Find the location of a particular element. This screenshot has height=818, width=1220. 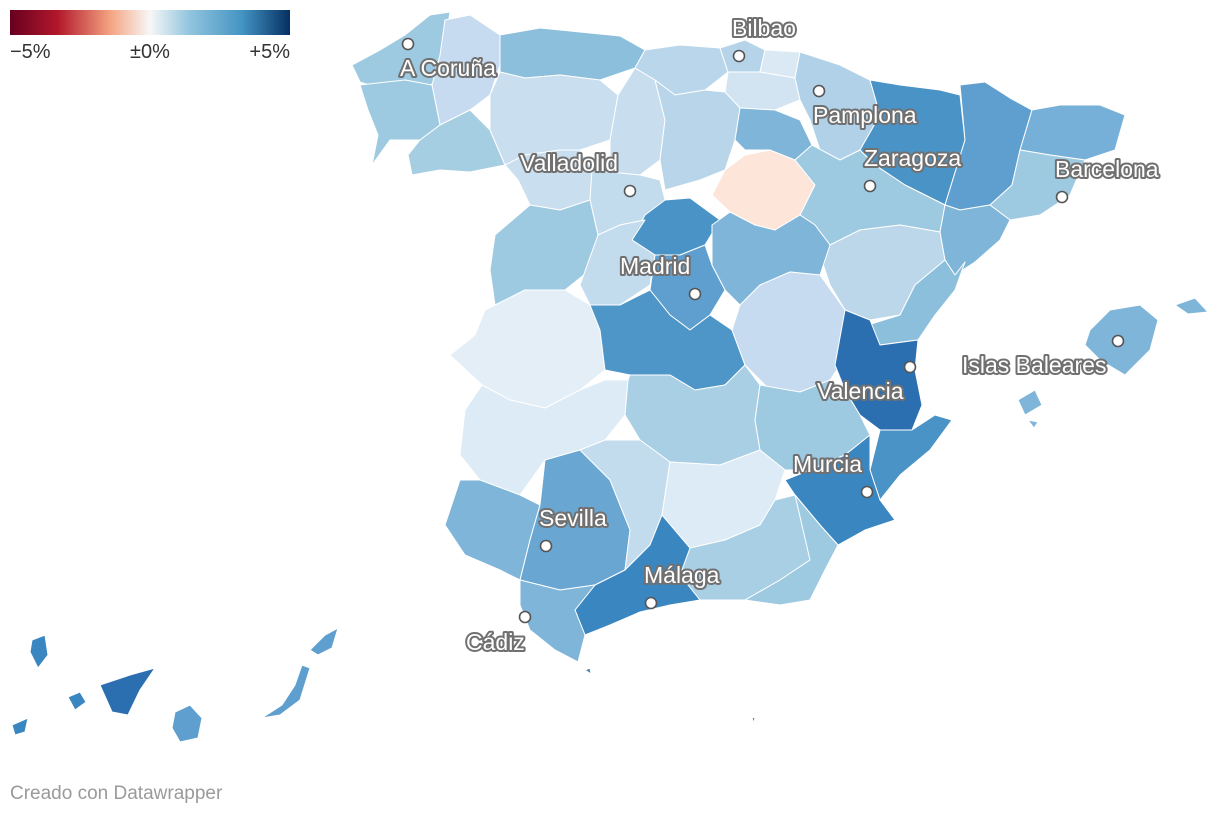

city-marker-sevilla: Sevilla is located at coordinates (573, 528).